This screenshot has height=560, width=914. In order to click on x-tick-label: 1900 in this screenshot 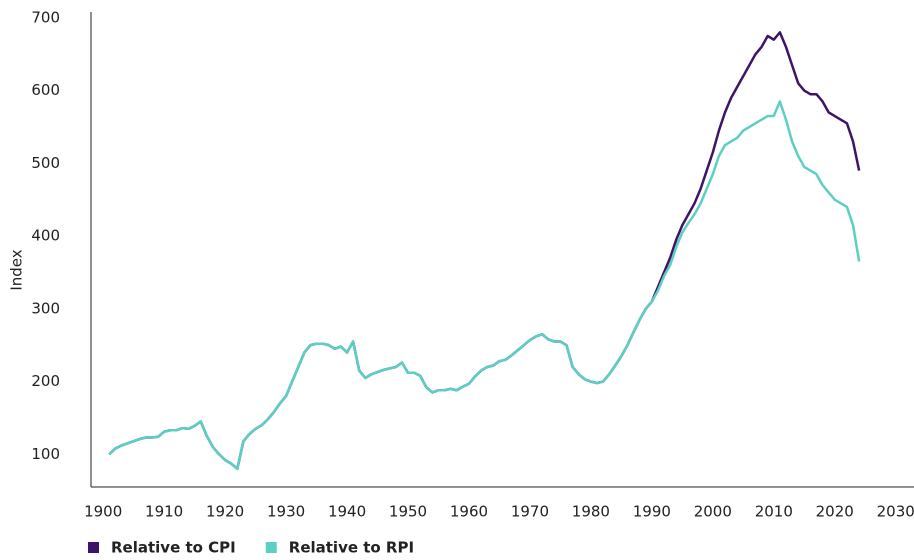, I will do `click(103, 512)`.